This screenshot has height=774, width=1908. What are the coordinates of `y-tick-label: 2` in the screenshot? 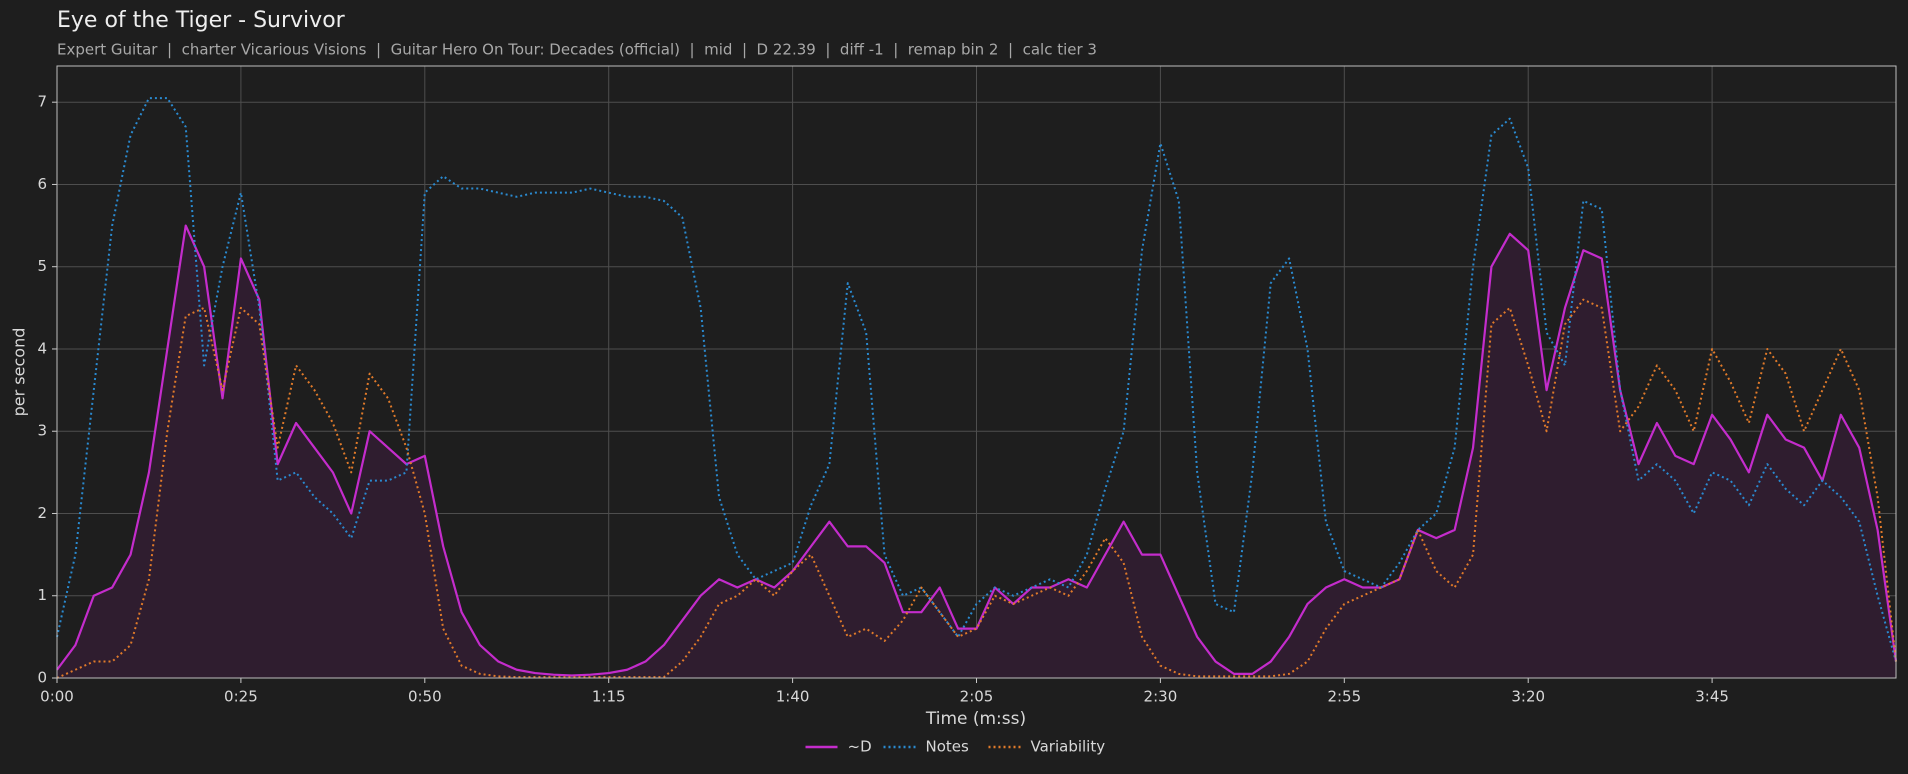 It's located at (42, 513).